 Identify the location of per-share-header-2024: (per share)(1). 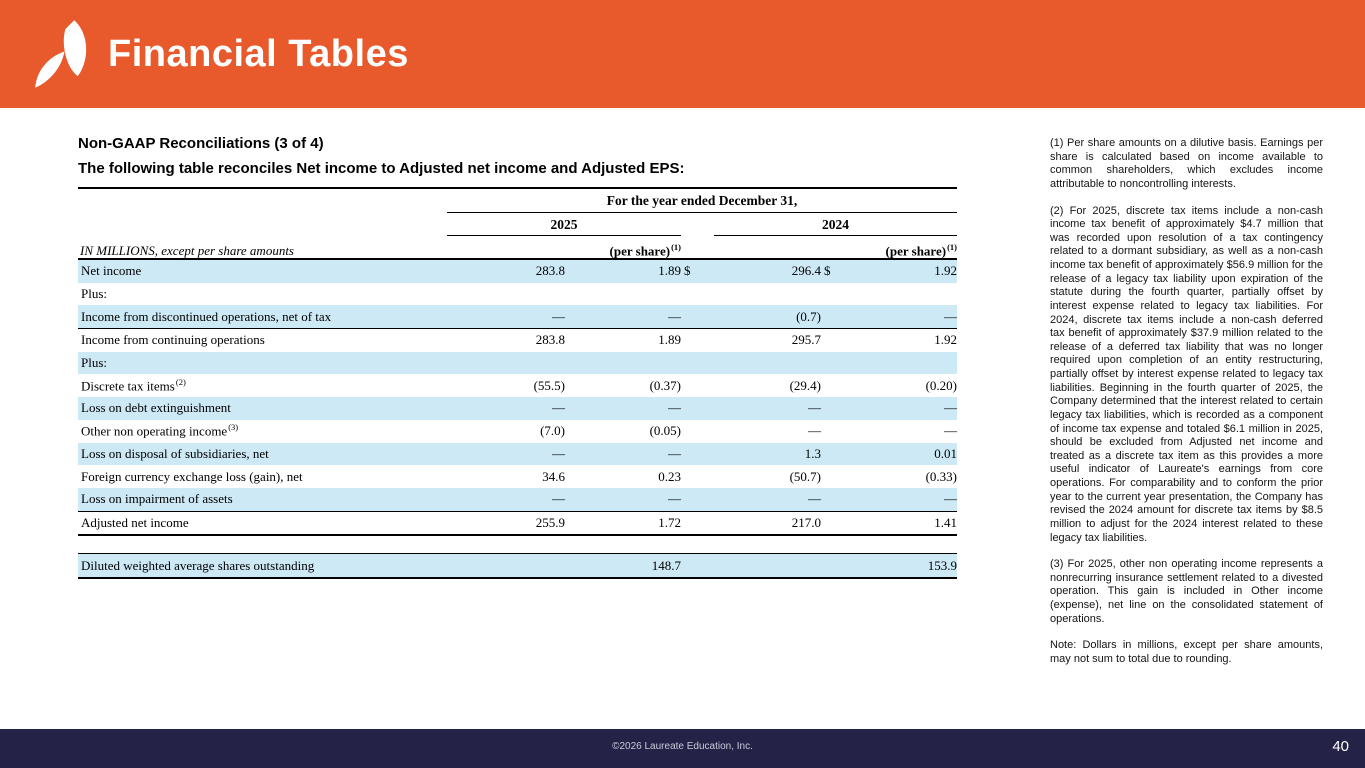
(921, 250).